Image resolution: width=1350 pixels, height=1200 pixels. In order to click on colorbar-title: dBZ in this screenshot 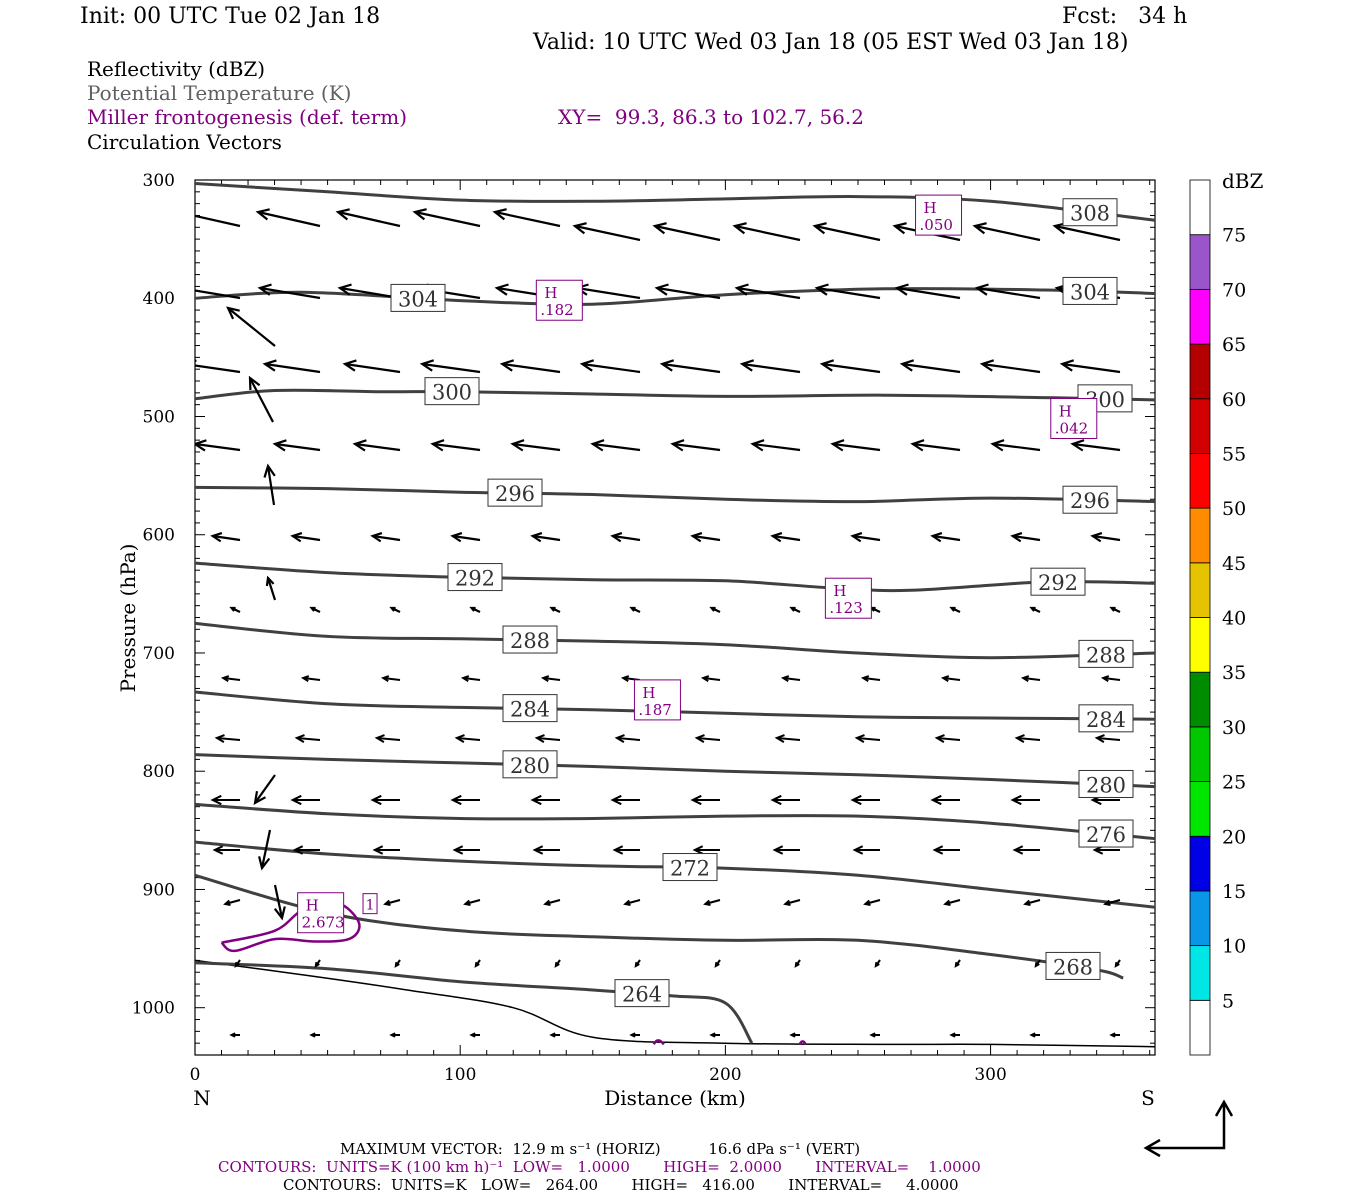, I will do `click(1243, 181)`.